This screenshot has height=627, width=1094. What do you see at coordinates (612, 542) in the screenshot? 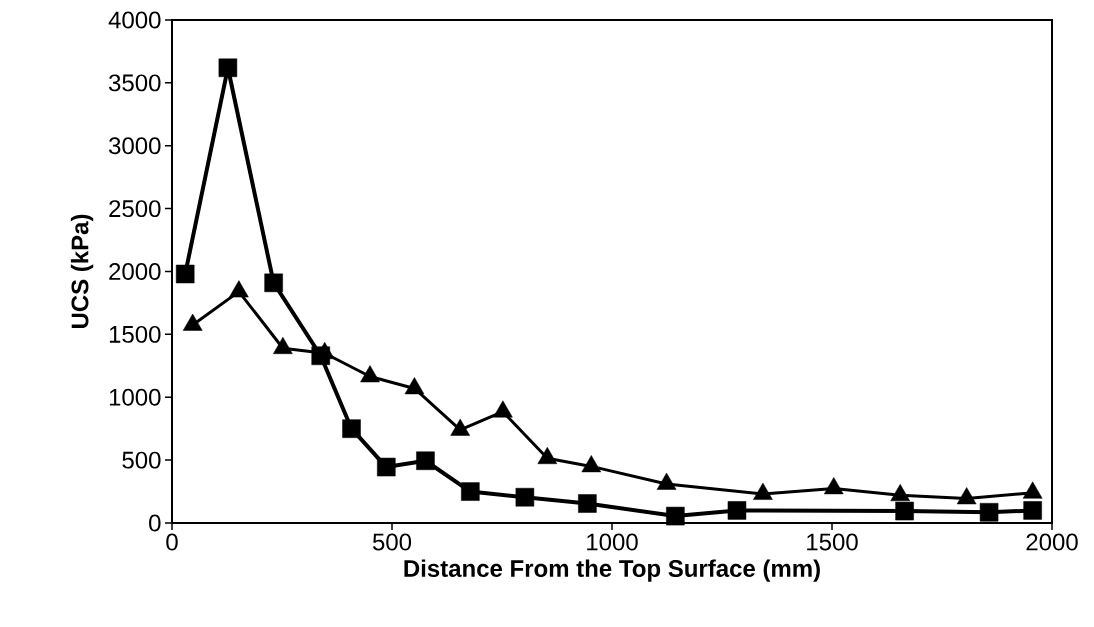
I see `x-tick-label: 1000` at bounding box center [612, 542].